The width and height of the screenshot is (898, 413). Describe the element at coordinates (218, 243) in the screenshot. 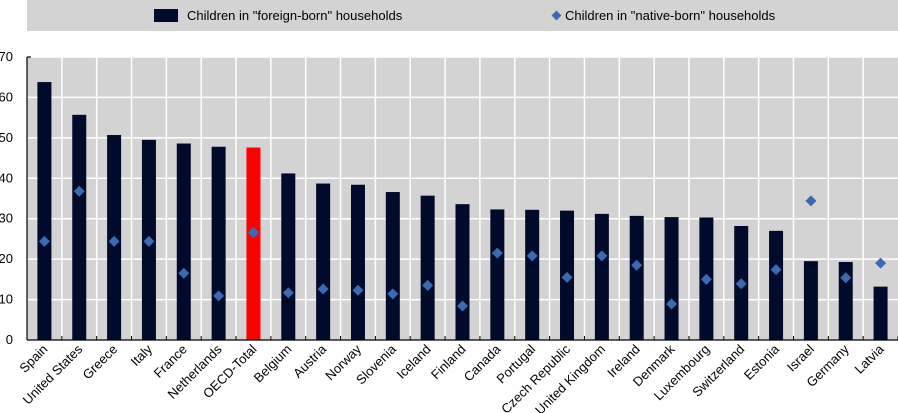

I see `bar-netherlands` at that location.